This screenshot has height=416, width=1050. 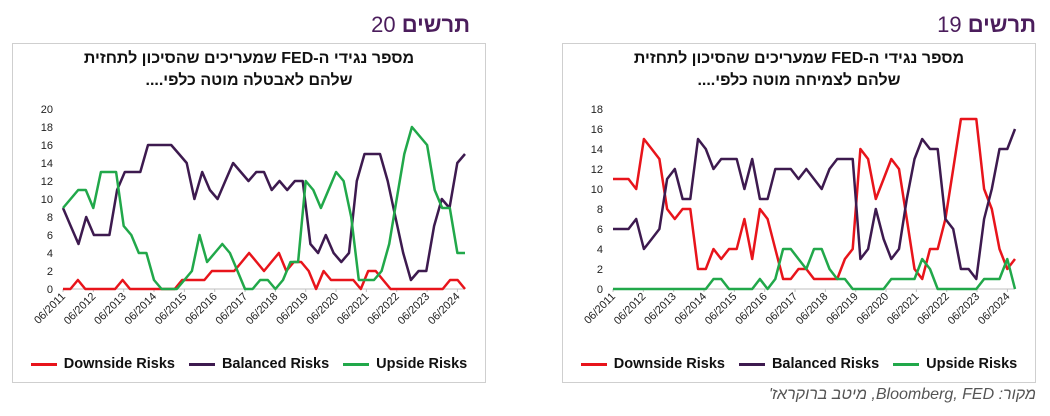 I want to click on series-line-downside-risks, so click(x=264, y=271).